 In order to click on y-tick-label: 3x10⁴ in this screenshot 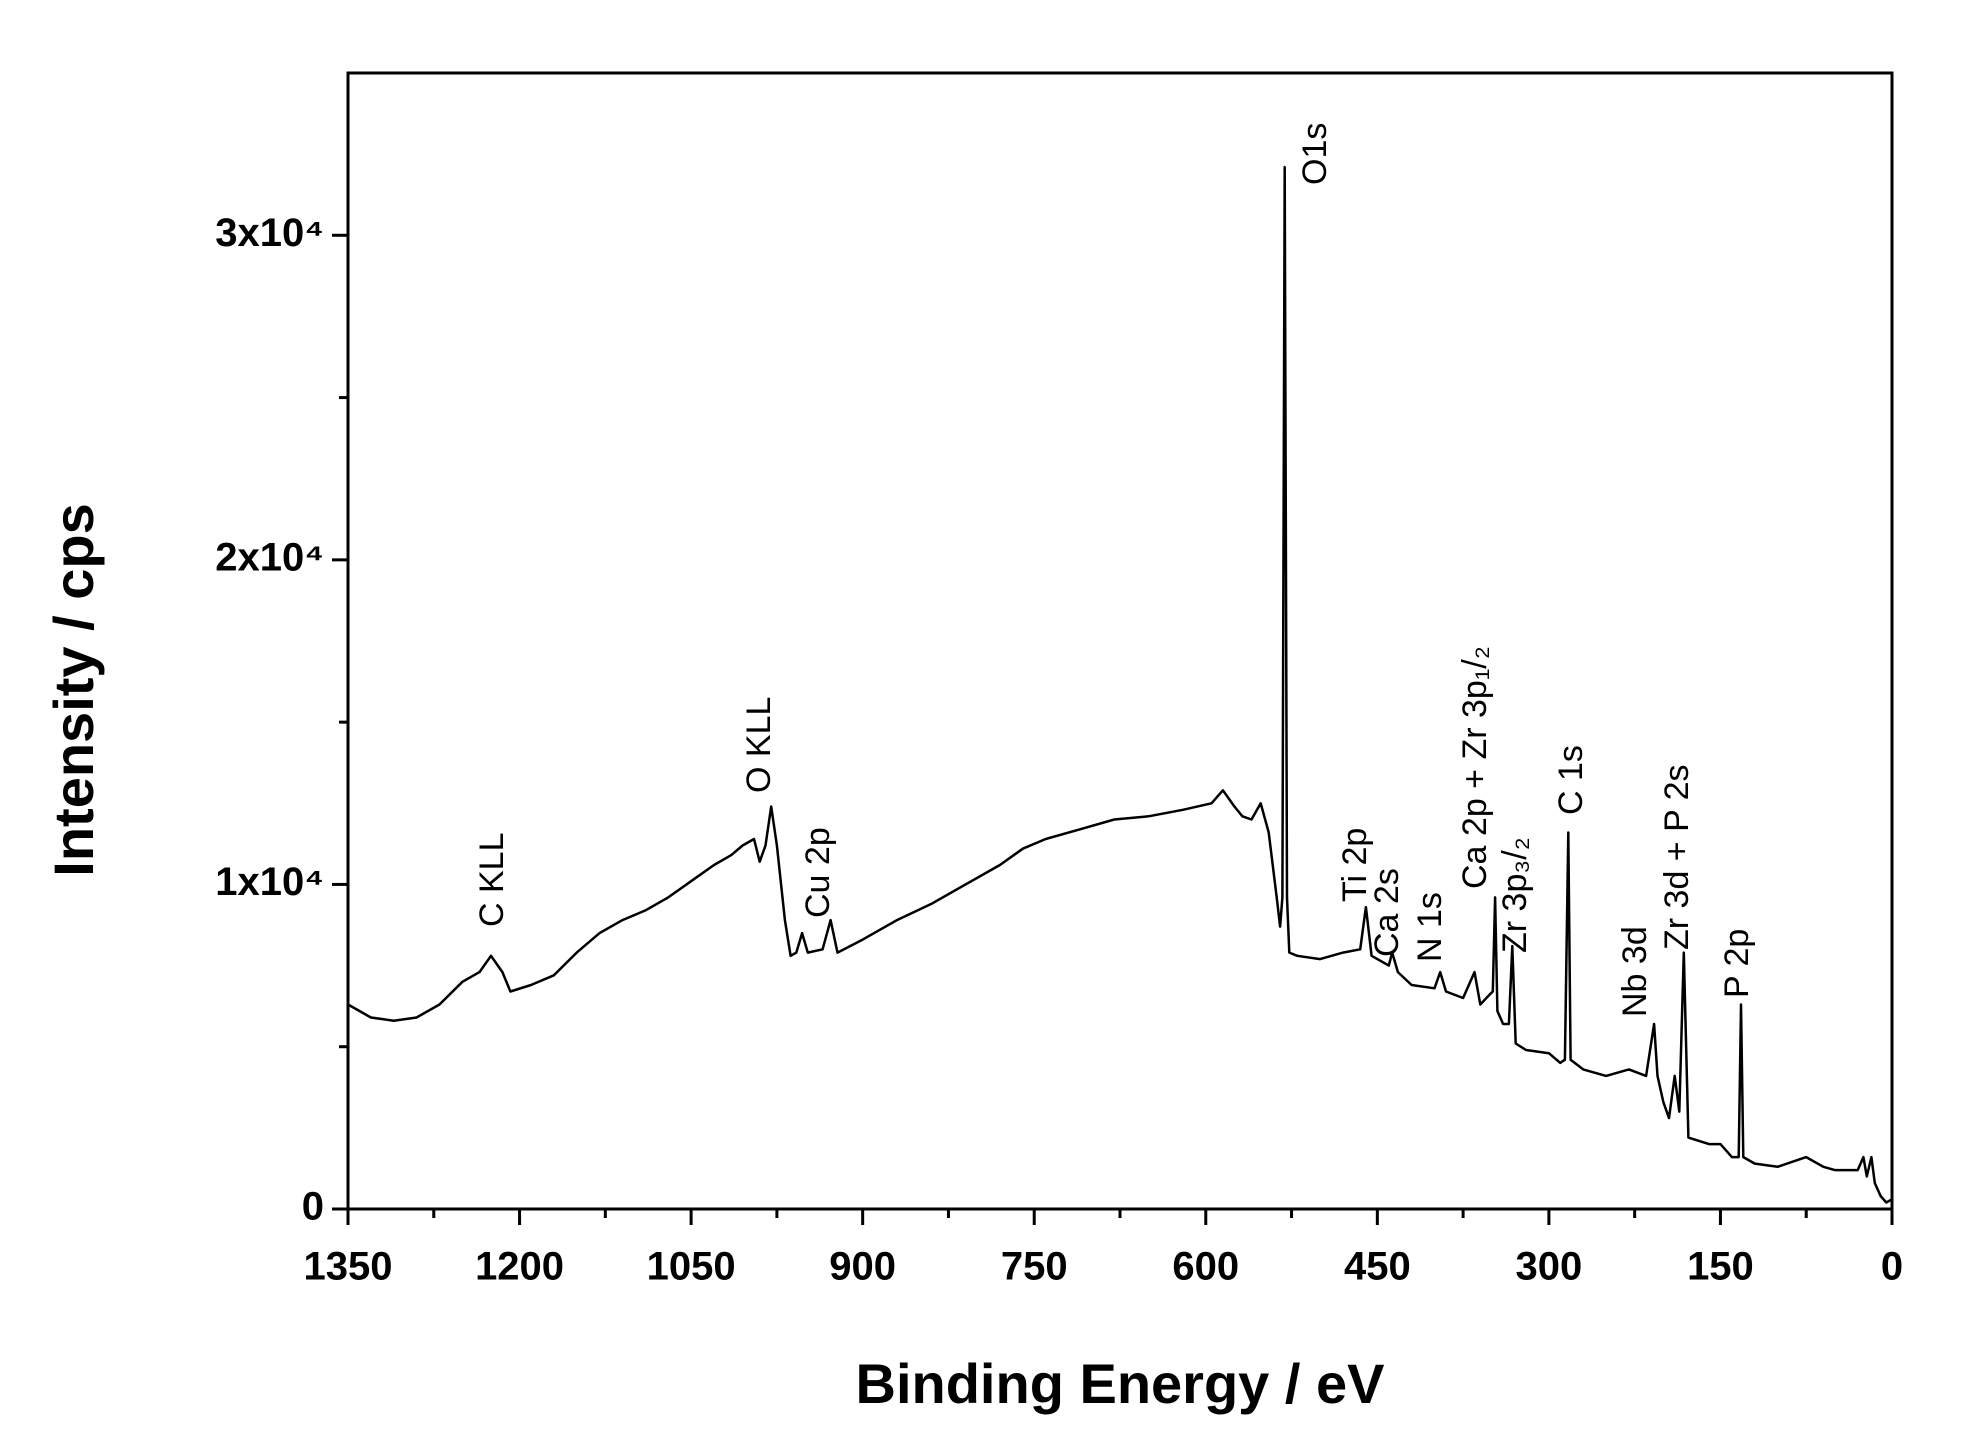, I will do `click(269, 233)`.